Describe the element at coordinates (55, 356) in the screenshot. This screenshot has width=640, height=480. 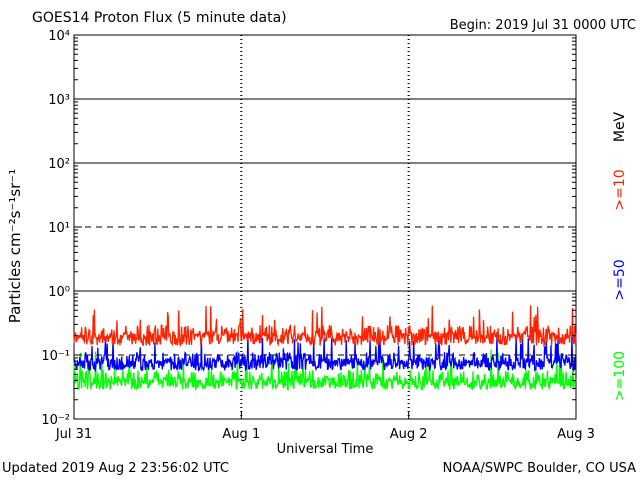
I see `y-tick-label: 10⁻¹` at that location.